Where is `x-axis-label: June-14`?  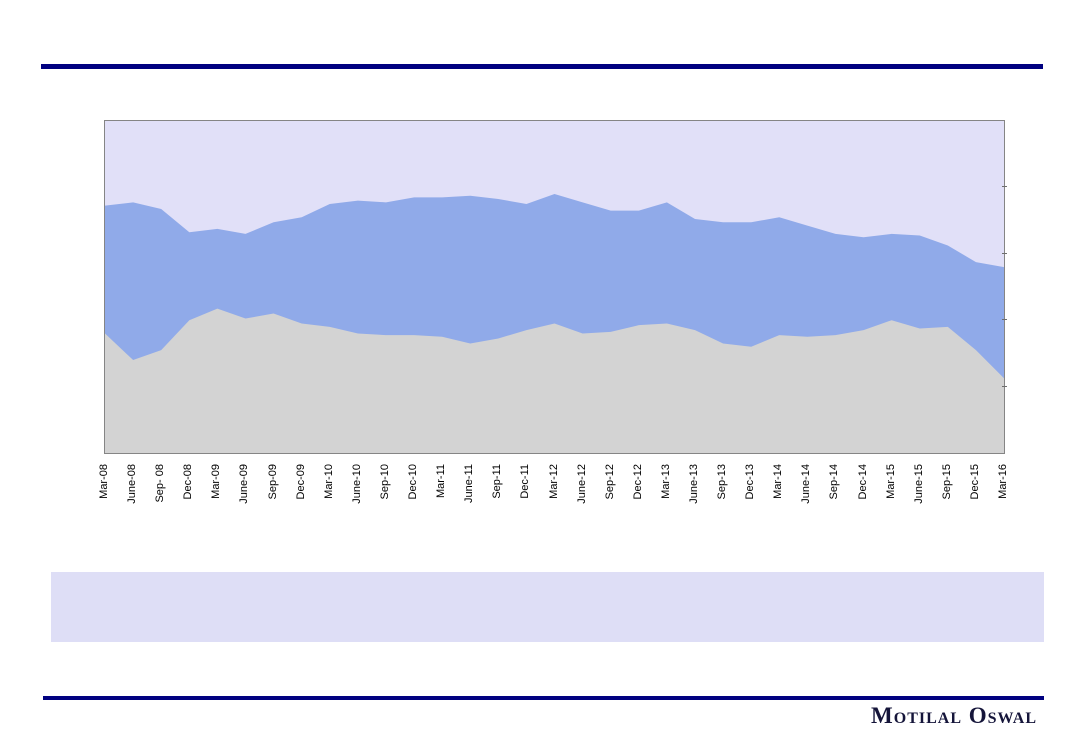 x-axis-label: June-14 is located at coordinates (806, 484).